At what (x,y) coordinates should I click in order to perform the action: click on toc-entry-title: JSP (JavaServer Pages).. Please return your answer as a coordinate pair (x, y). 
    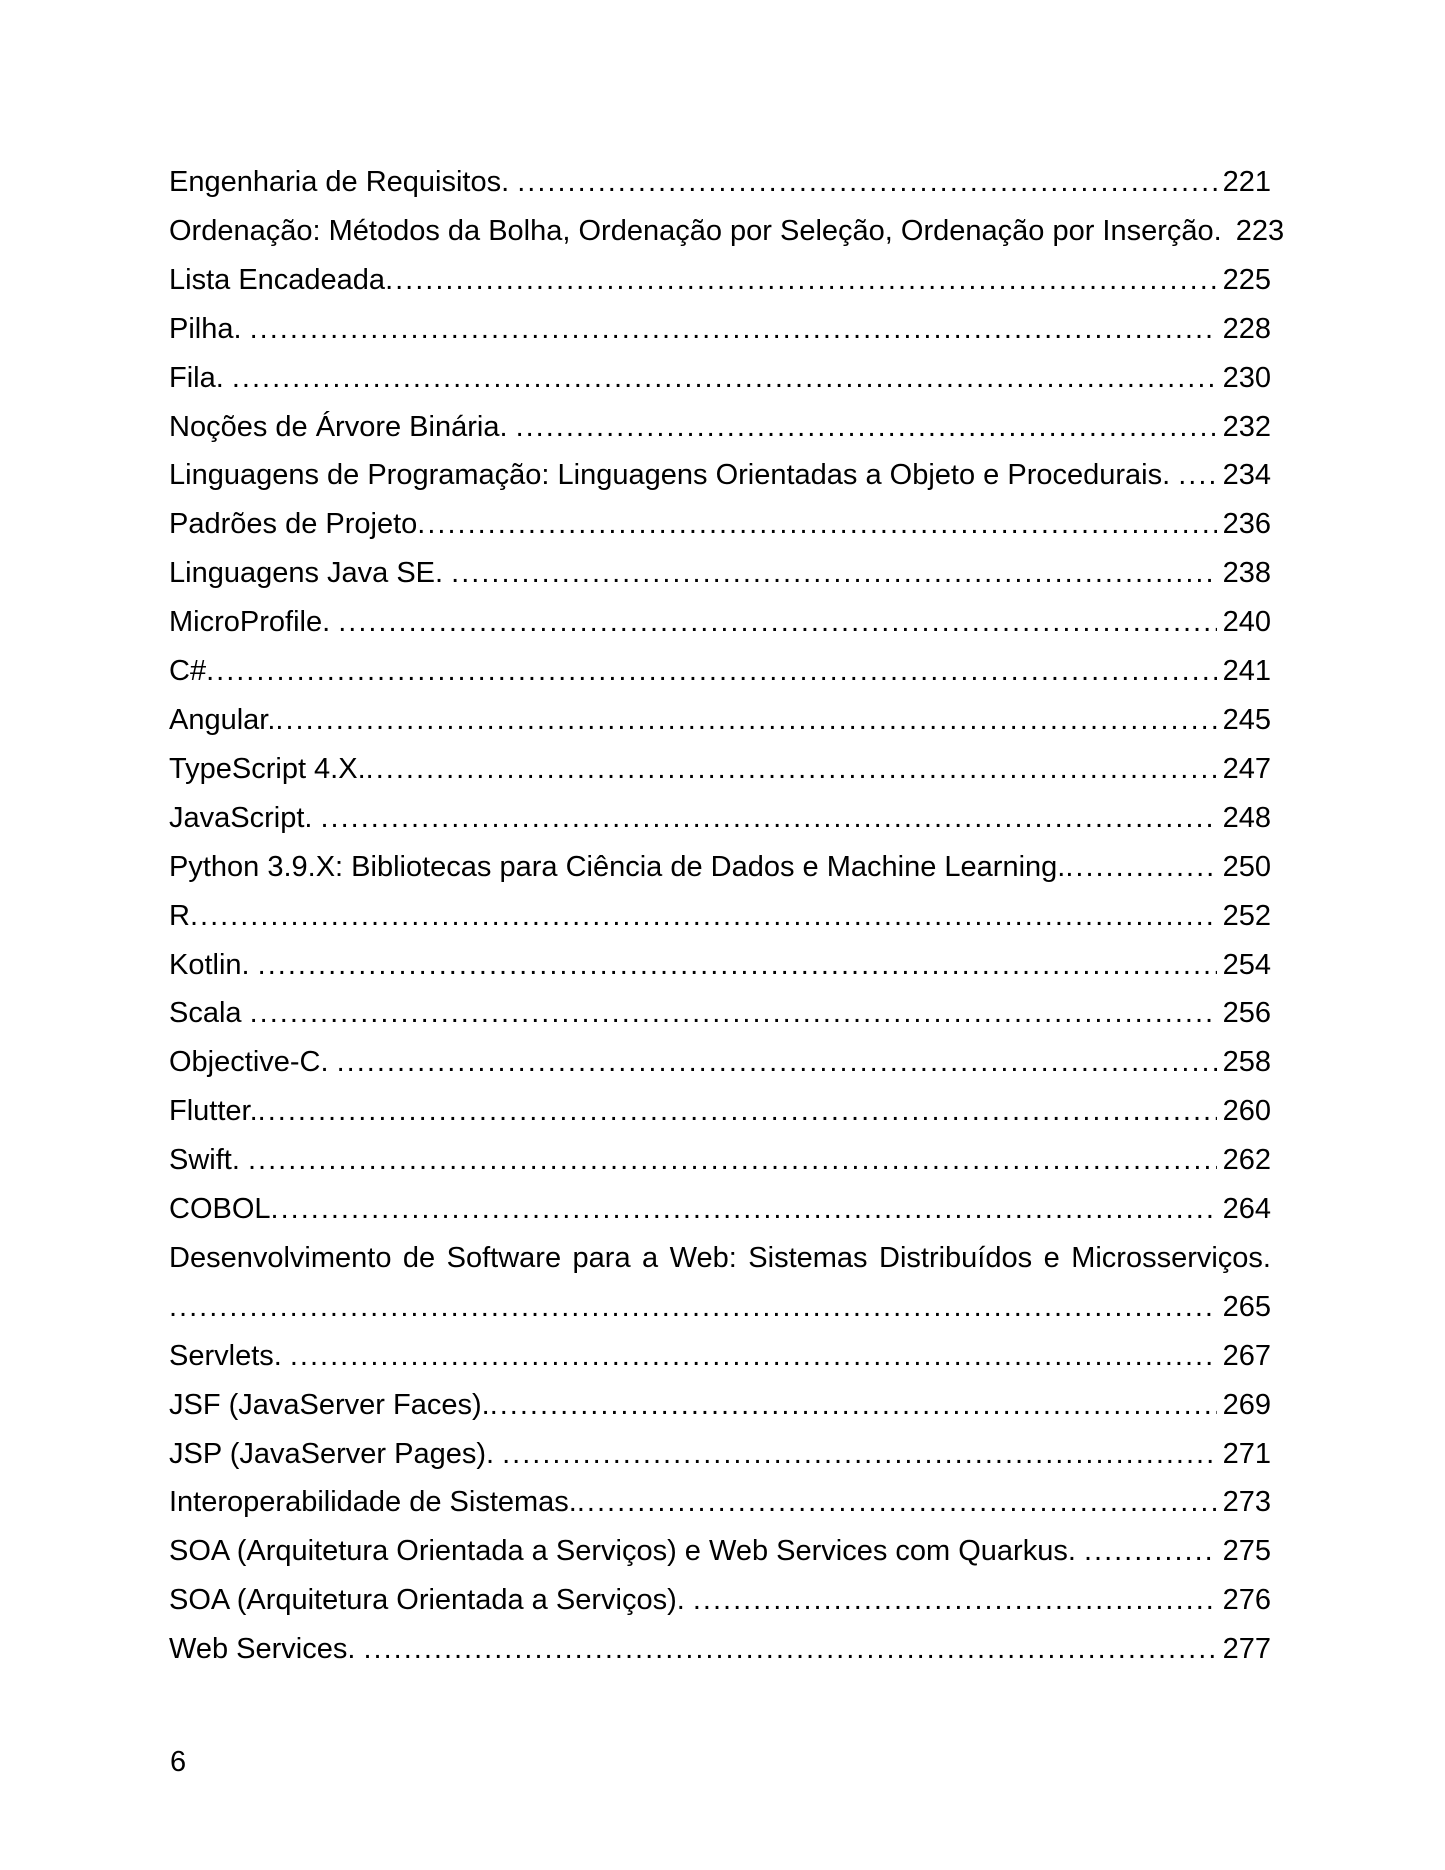
    Looking at the image, I should click on (336, 1453).